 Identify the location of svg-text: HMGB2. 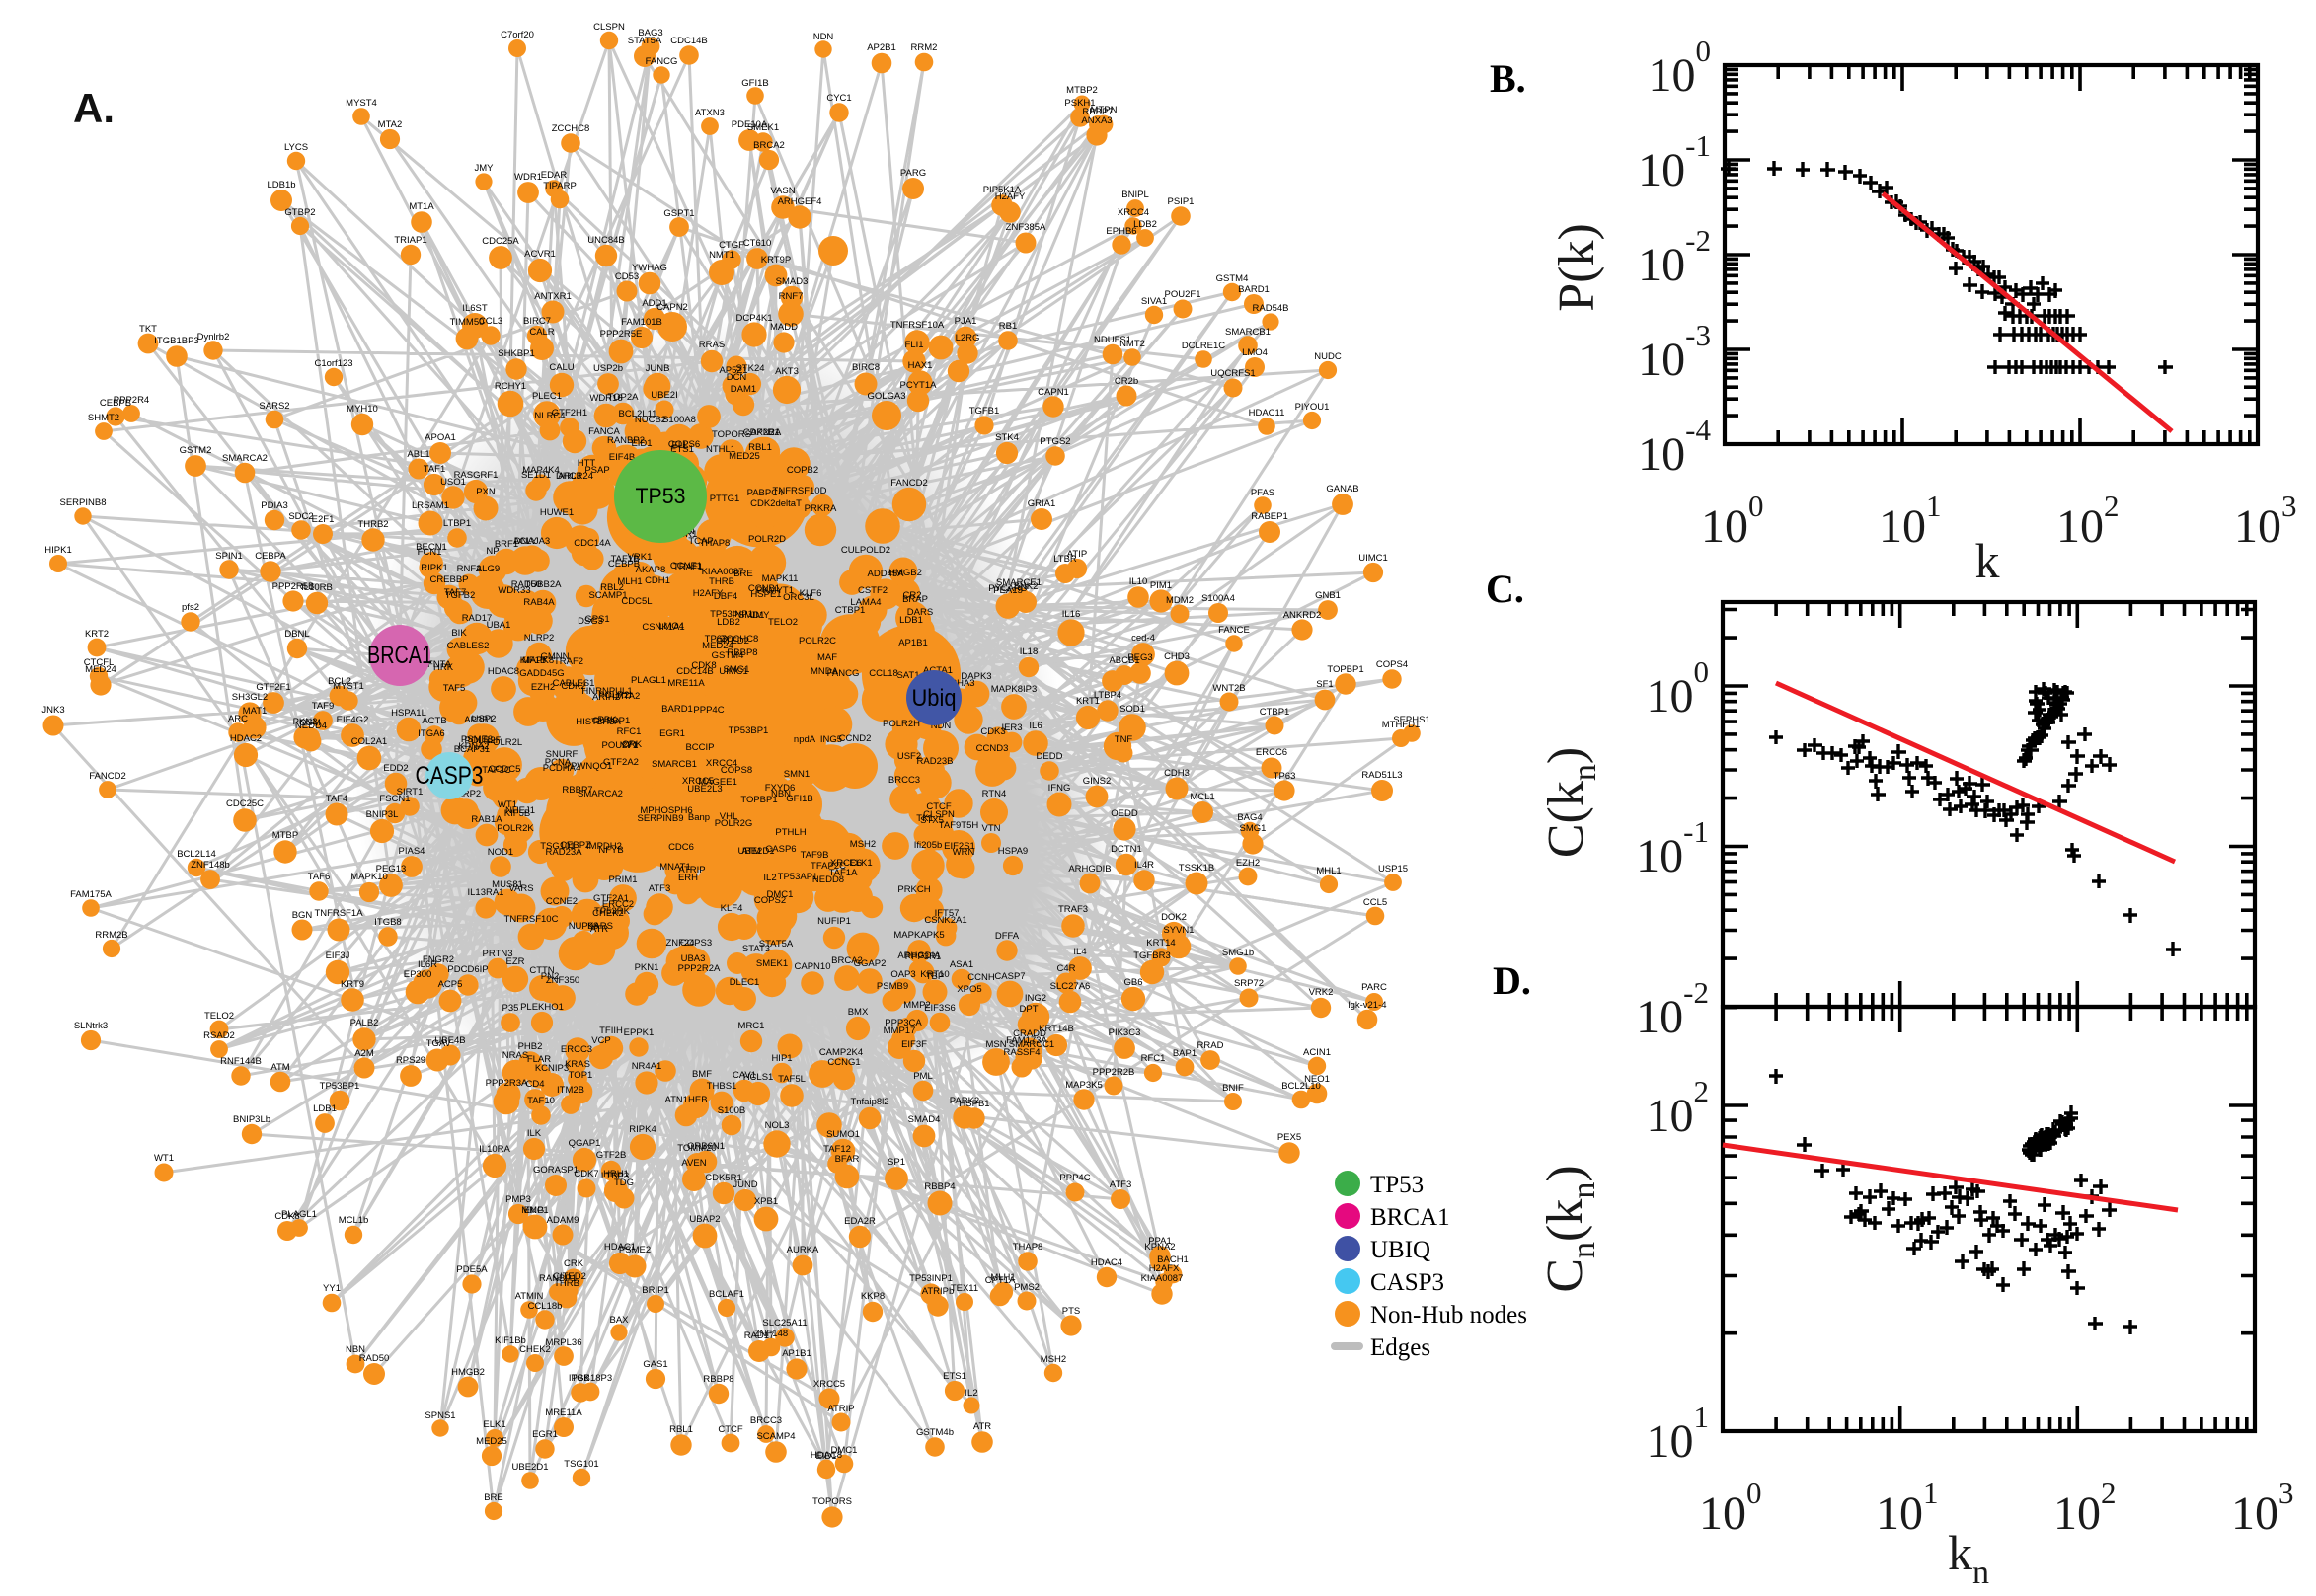
(905, 573).